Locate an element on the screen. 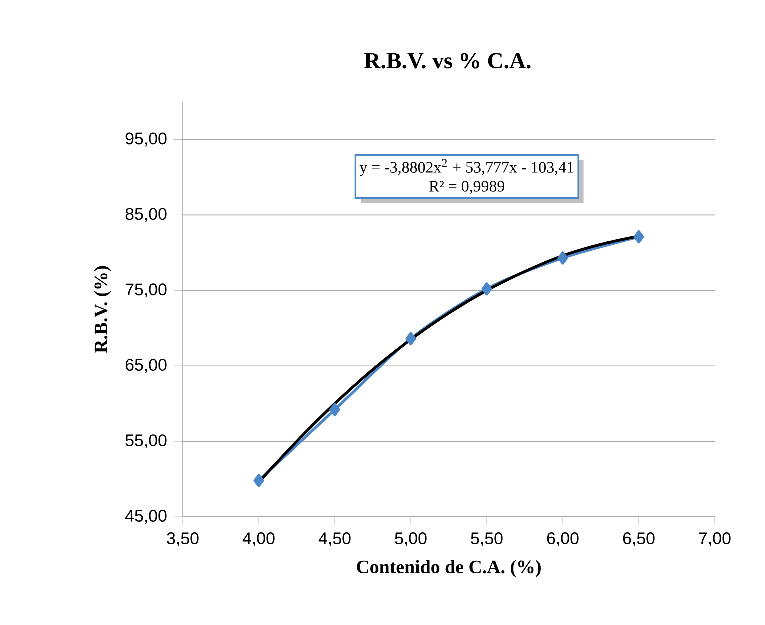  y-tick-label: 75,00 is located at coordinates (146, 291).